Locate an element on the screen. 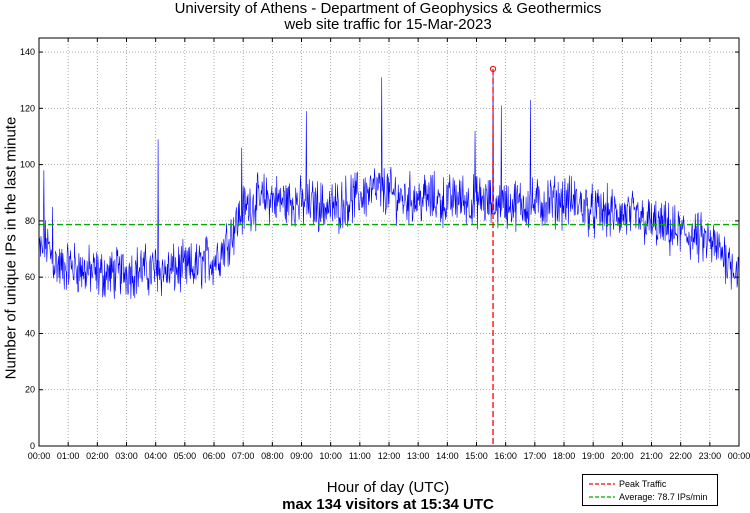  x-axis-label: Hour of day (UTC) is located at coordinates (388, 487).